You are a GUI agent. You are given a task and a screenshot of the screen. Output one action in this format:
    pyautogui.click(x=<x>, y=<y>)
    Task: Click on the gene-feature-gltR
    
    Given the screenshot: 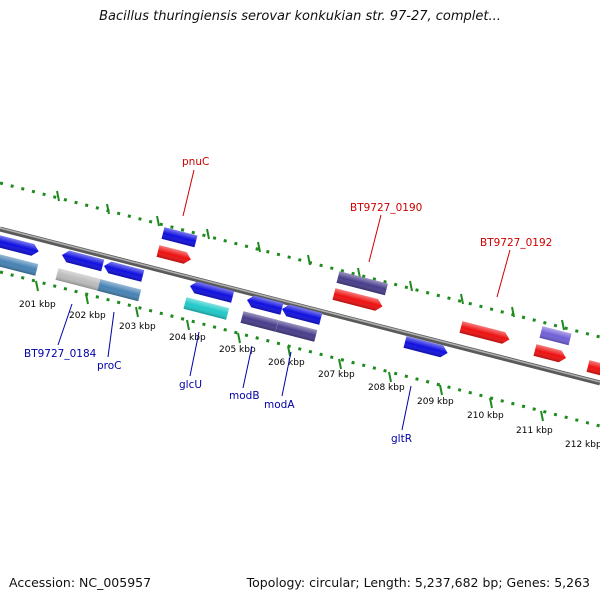 What is the action you would take?
    pyautogui.click(x=426, y=347)
    